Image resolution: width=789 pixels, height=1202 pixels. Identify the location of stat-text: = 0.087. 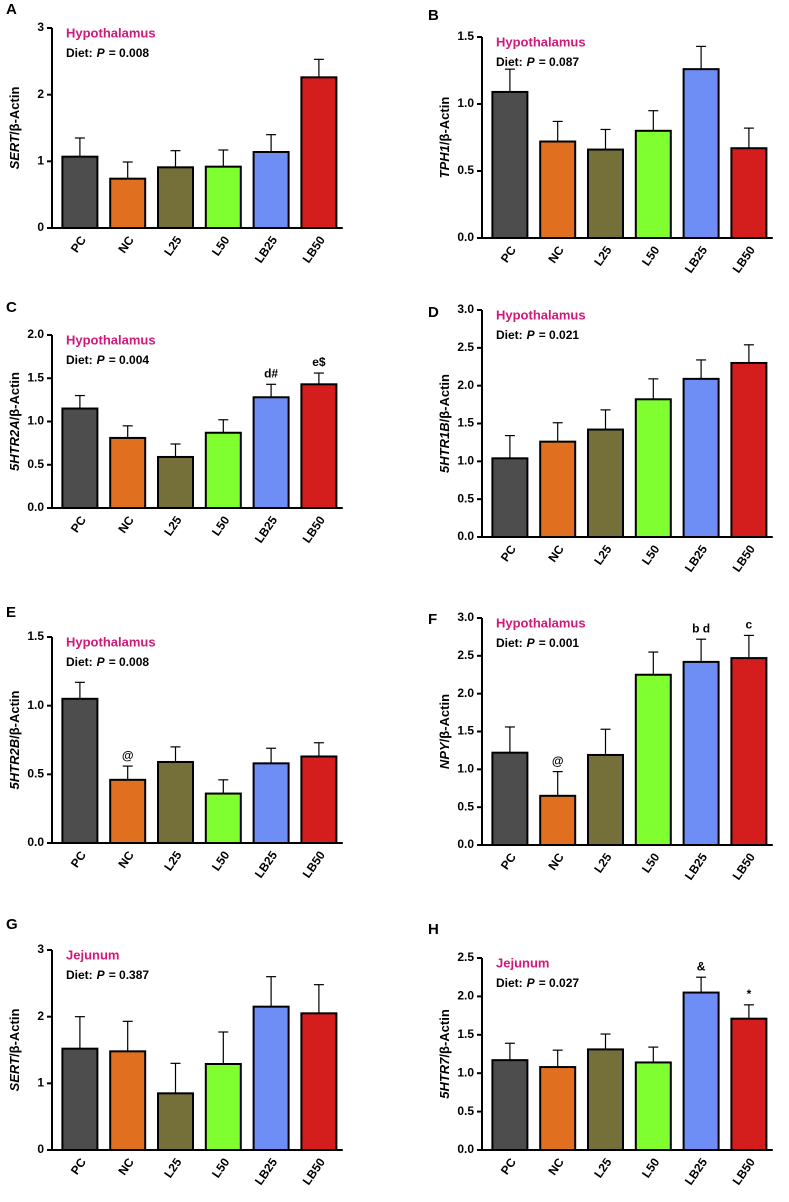
(559, 62).